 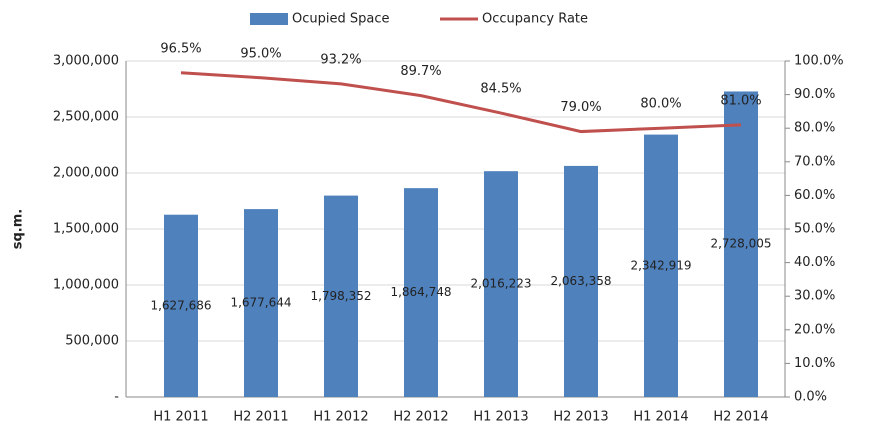 What do you see at coordinates (814, 329) in the screenshot?
I see `y2-tick-label: 20.0%` at bounding box center [814, 329].